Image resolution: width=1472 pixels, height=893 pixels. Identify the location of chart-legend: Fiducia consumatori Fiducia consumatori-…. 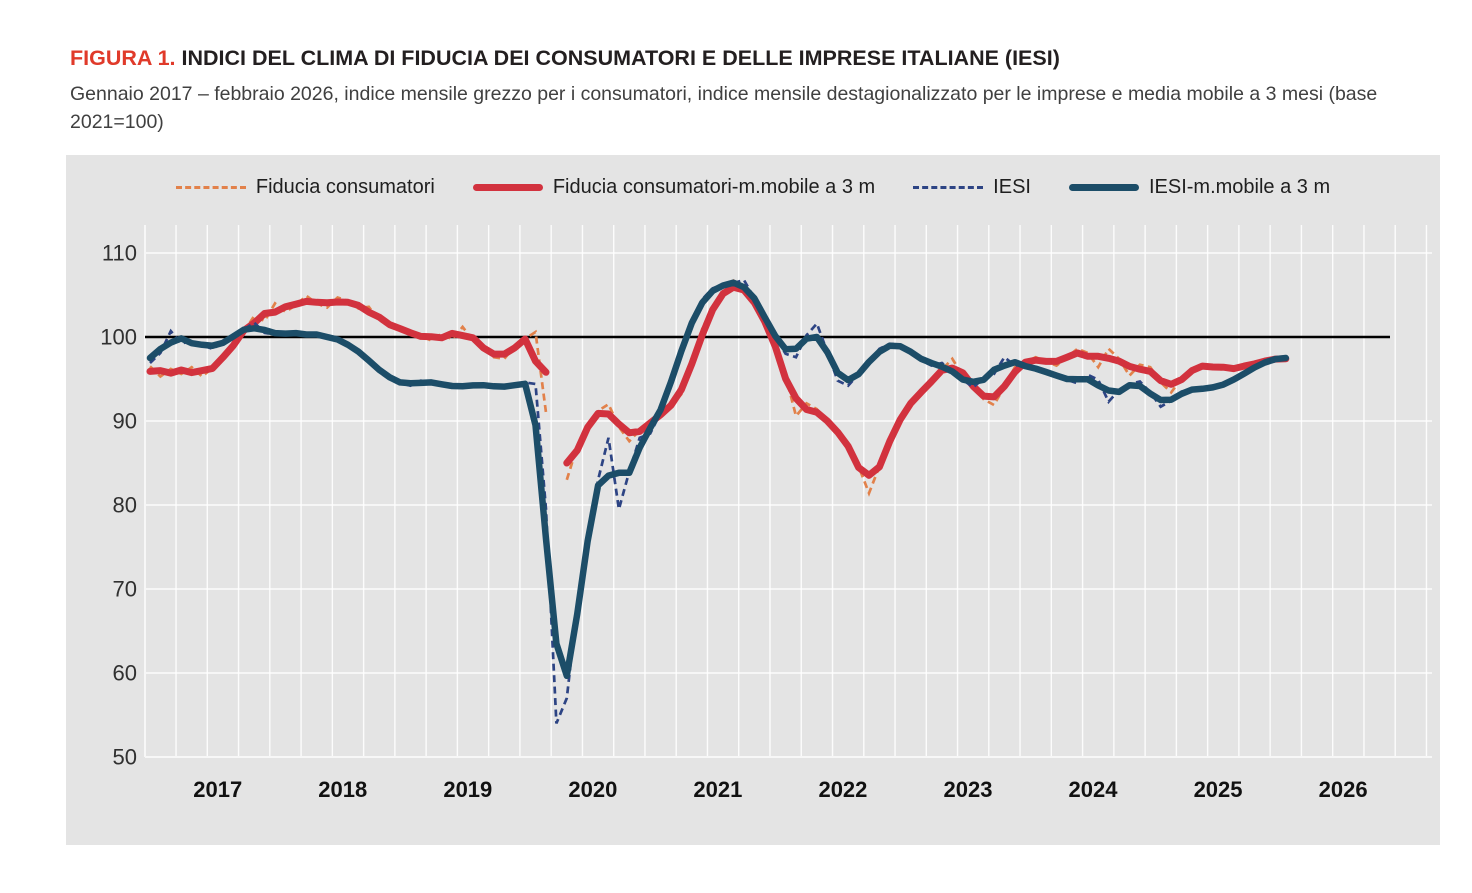
(753, 187).